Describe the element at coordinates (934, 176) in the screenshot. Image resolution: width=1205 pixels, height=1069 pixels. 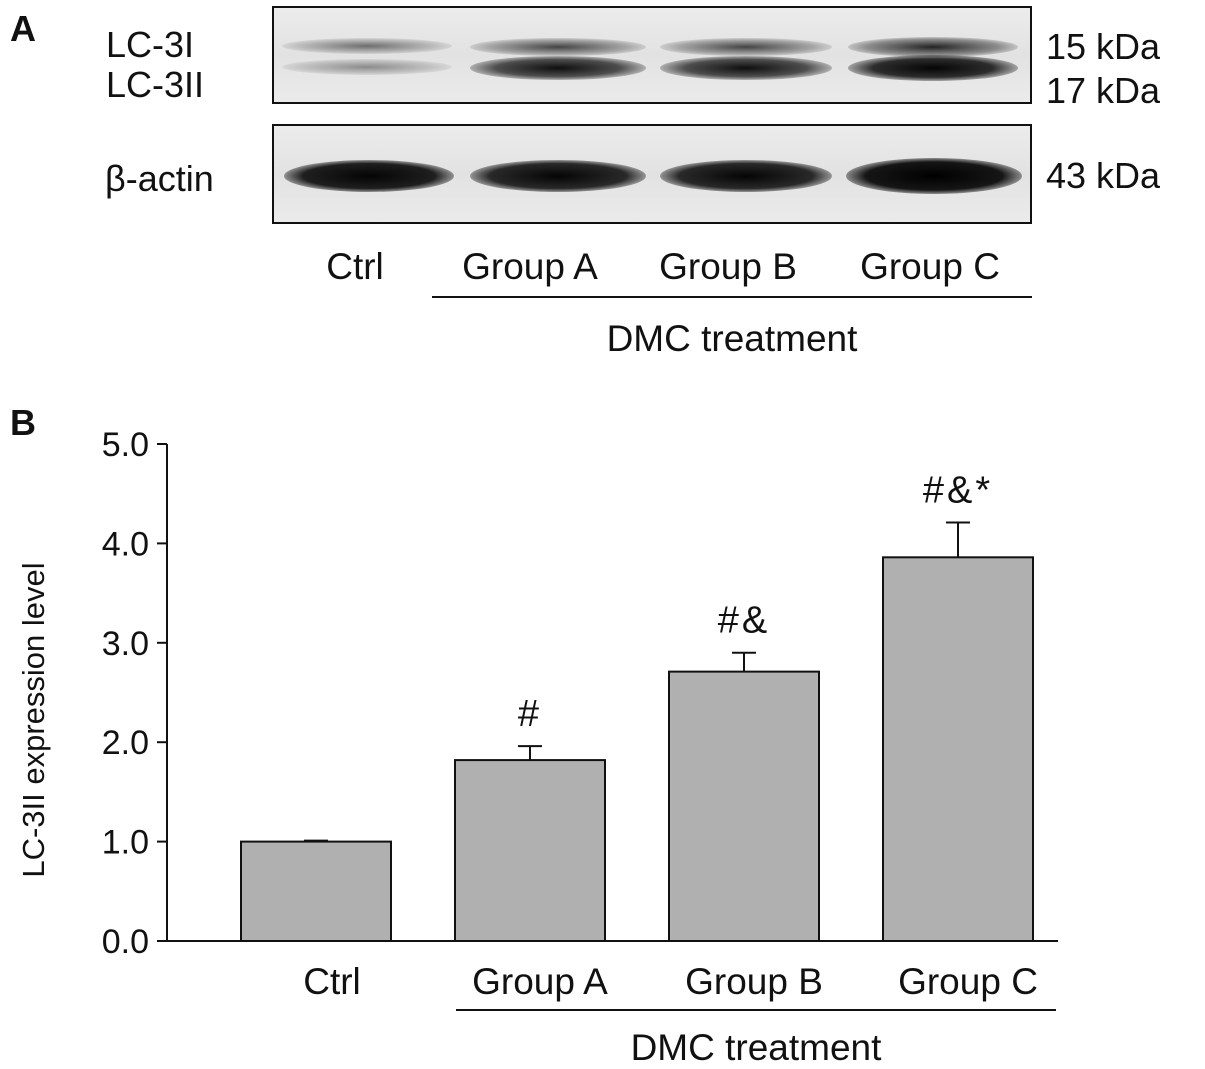
I see `actin-band-group-c` at that location.